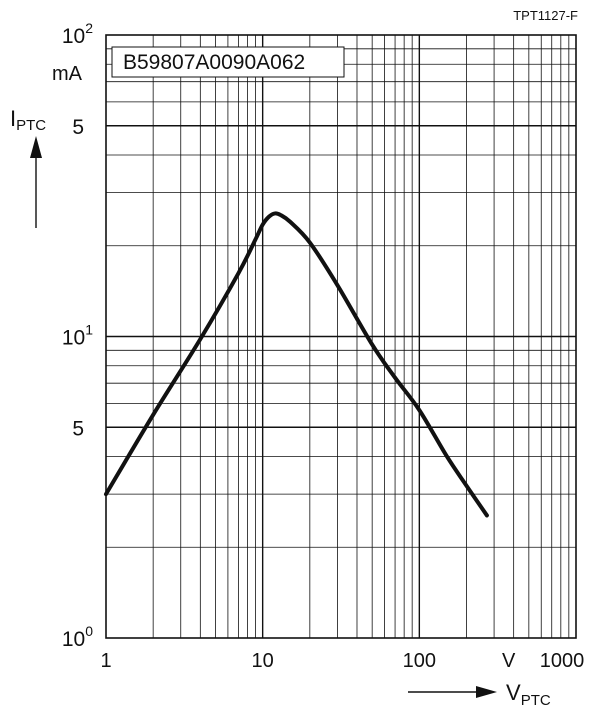 The image size is (598, 711). I want to click on y-axis-arrow, so click(36, 182).